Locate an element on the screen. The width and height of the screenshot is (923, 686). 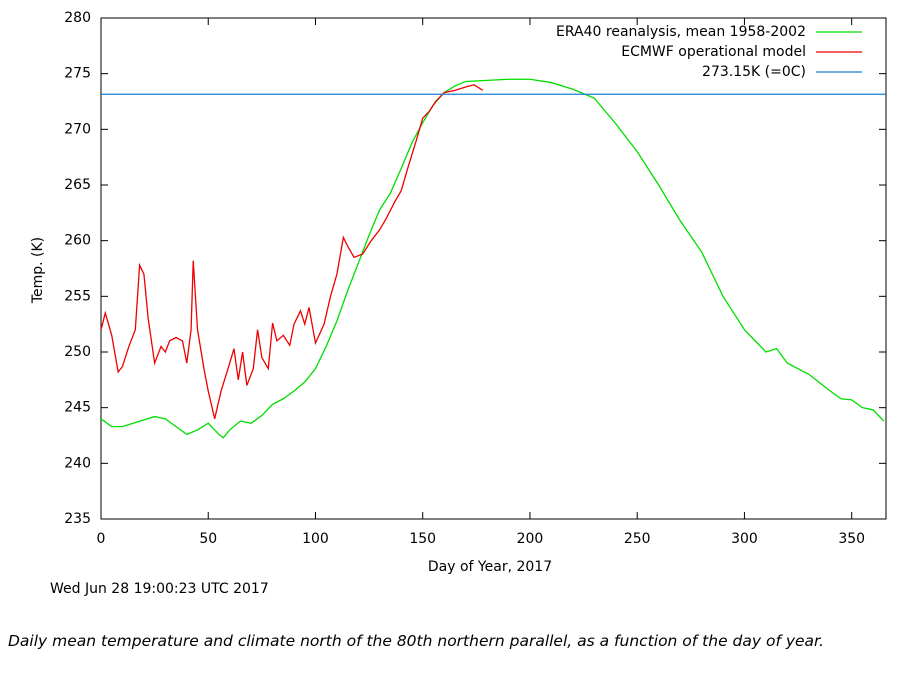
y-tick-label: 275 is located at coordinates (77, 74).